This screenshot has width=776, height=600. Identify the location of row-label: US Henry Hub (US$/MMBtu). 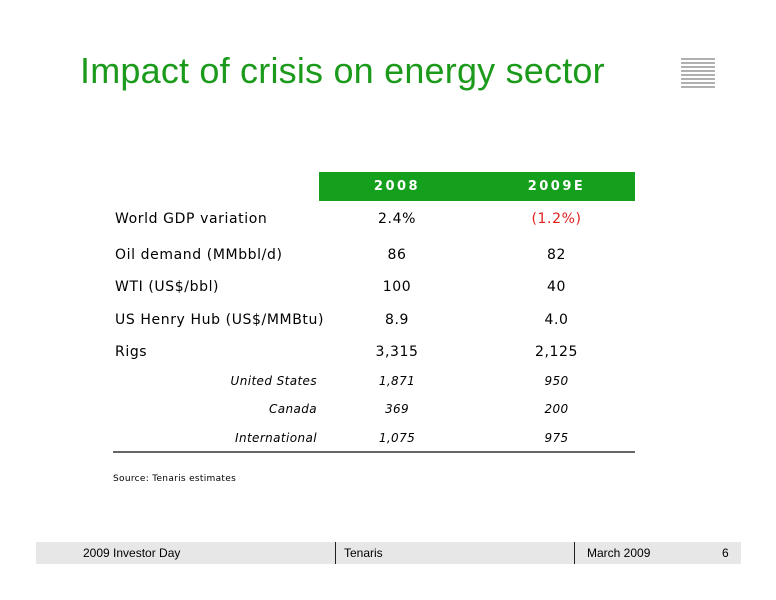
(220, 320).